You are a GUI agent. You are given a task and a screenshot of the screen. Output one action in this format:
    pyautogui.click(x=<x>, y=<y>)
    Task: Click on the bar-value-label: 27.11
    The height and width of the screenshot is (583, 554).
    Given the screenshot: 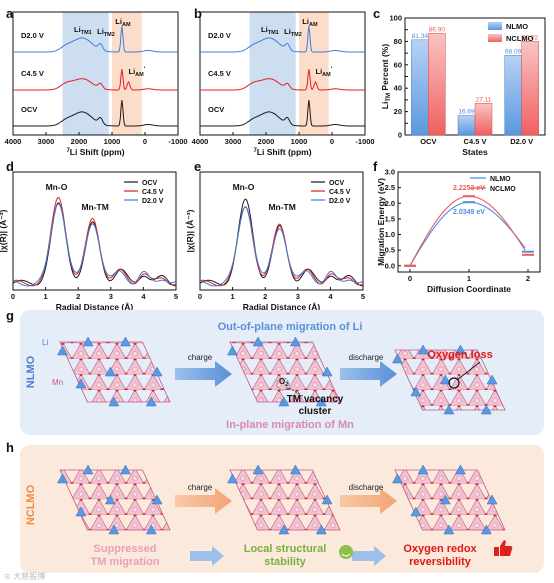 What is the action you would take?
    pyautogui.click(x=484, y=99)
    